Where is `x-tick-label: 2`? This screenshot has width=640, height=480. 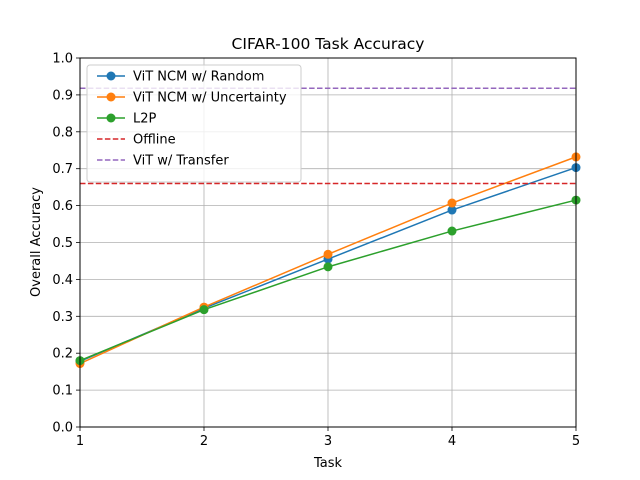
x-tick-label: 2 is located at coordinates (204, 441).